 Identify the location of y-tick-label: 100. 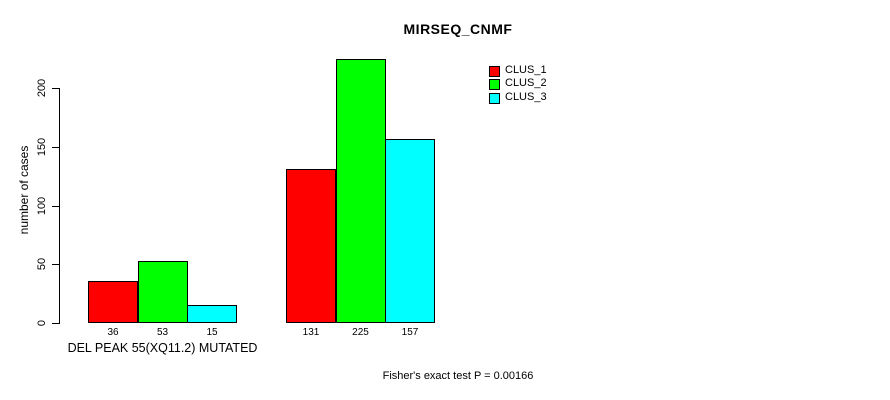
(42, 205).